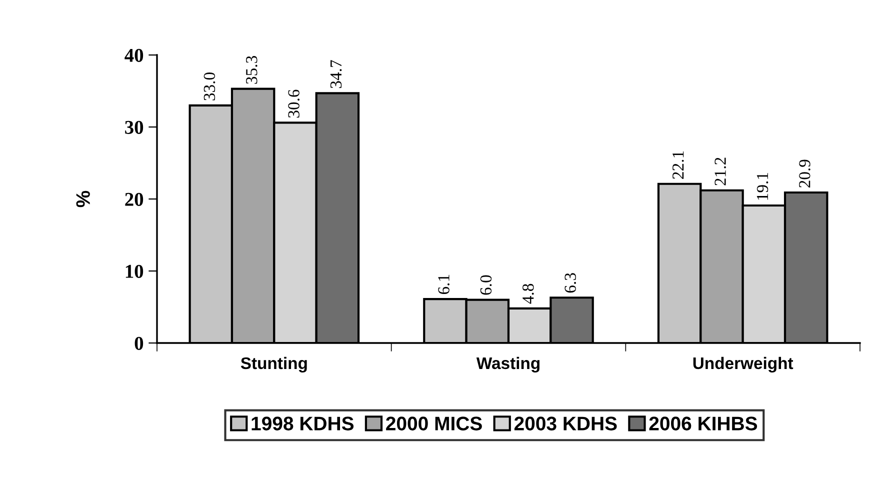 Image resolution: width=874 pixels, height=477 pixels. What do you see at coordinates (294, 104) in the screenshot?
I see `data-label: 30.6` at bounding box center [294, 104].